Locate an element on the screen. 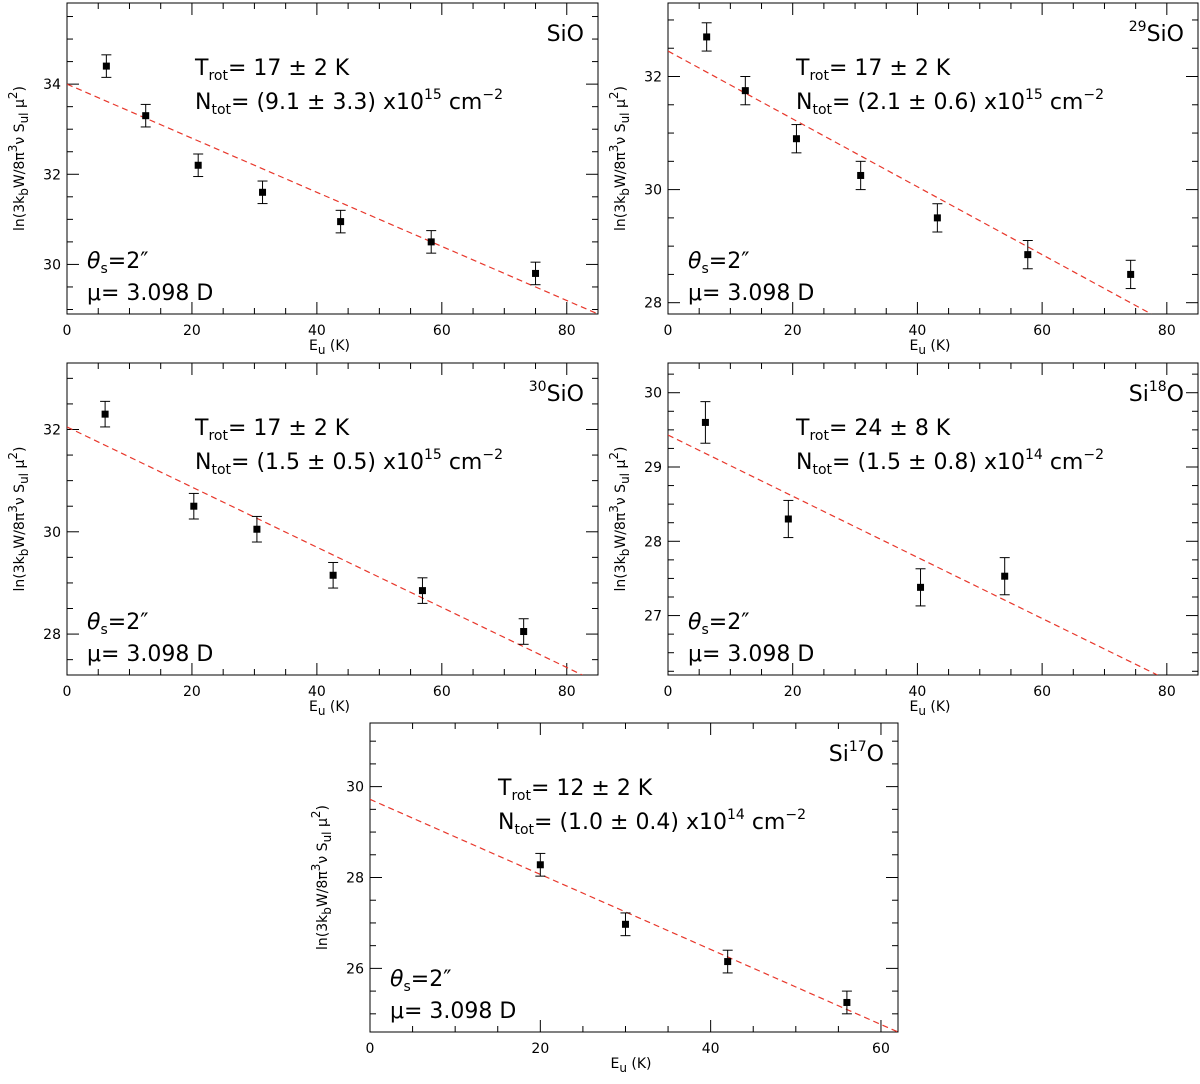 Image resolution: width=1200 pixels, height=1084 pixels. y-label-part: W/8π is located at coordinates (621, 530).